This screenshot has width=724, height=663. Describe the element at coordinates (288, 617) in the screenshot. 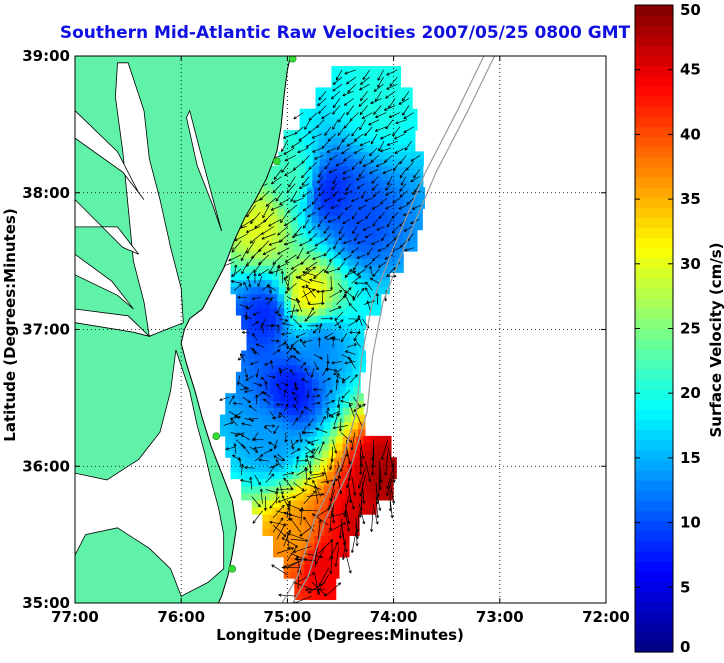

I see `x-tick-label: 75:00` at that location.